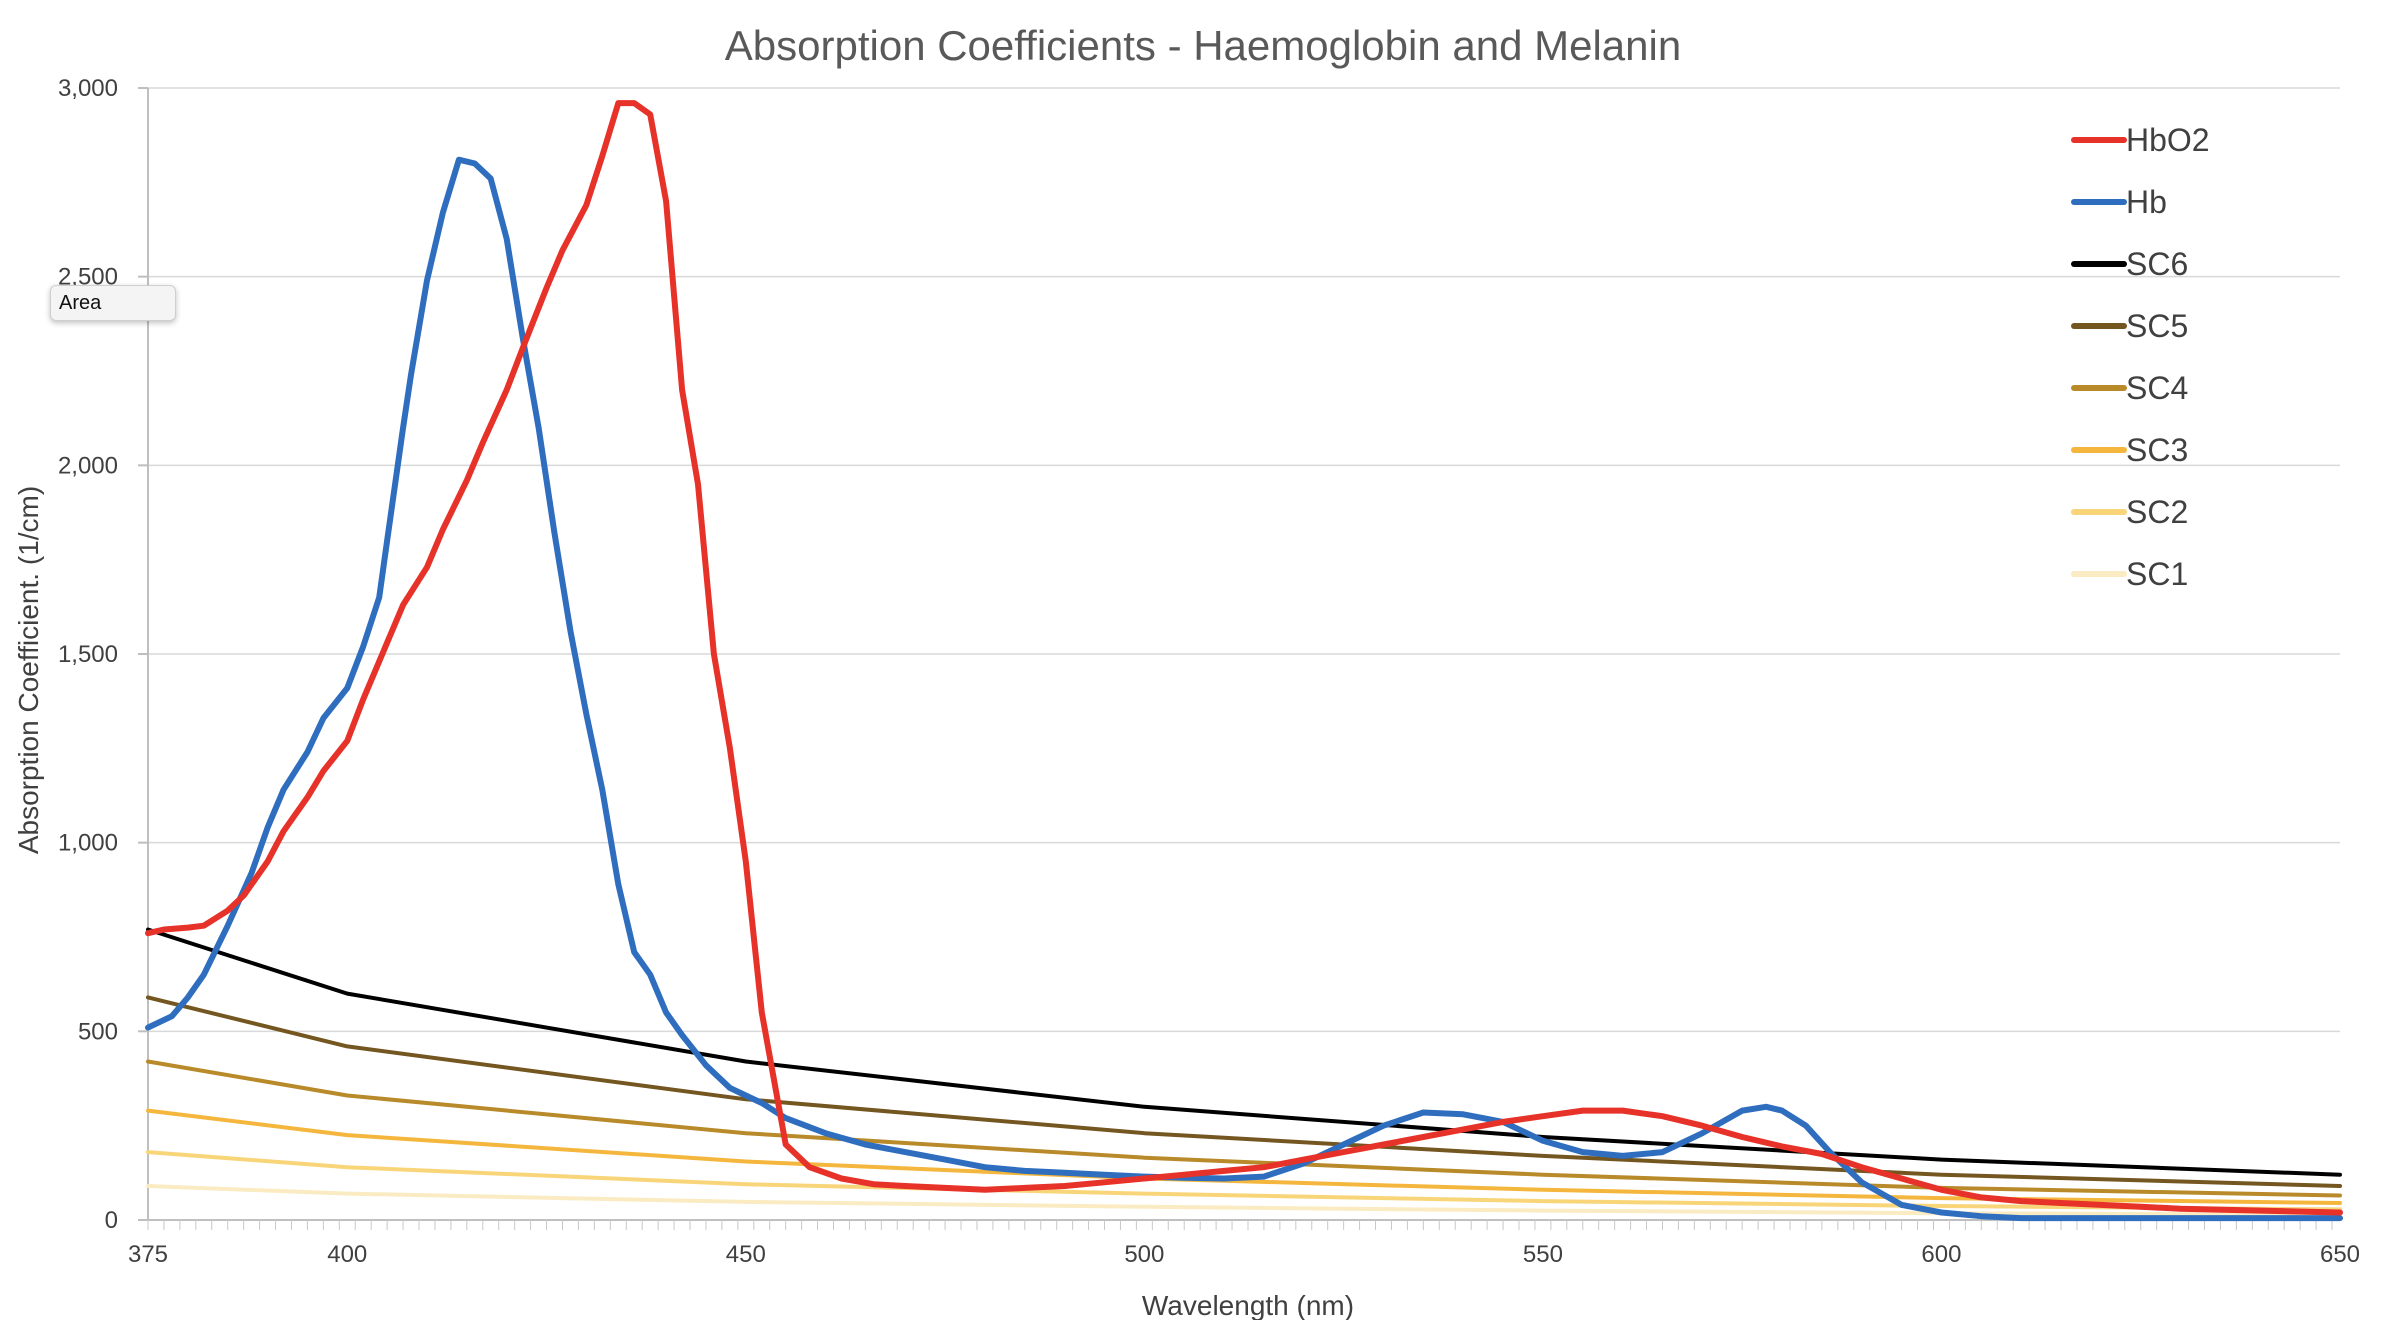 The height and width of the screenshot is (1320, 2382). I want to click on legend-label-sc2: SC2, so click(2157, 512).